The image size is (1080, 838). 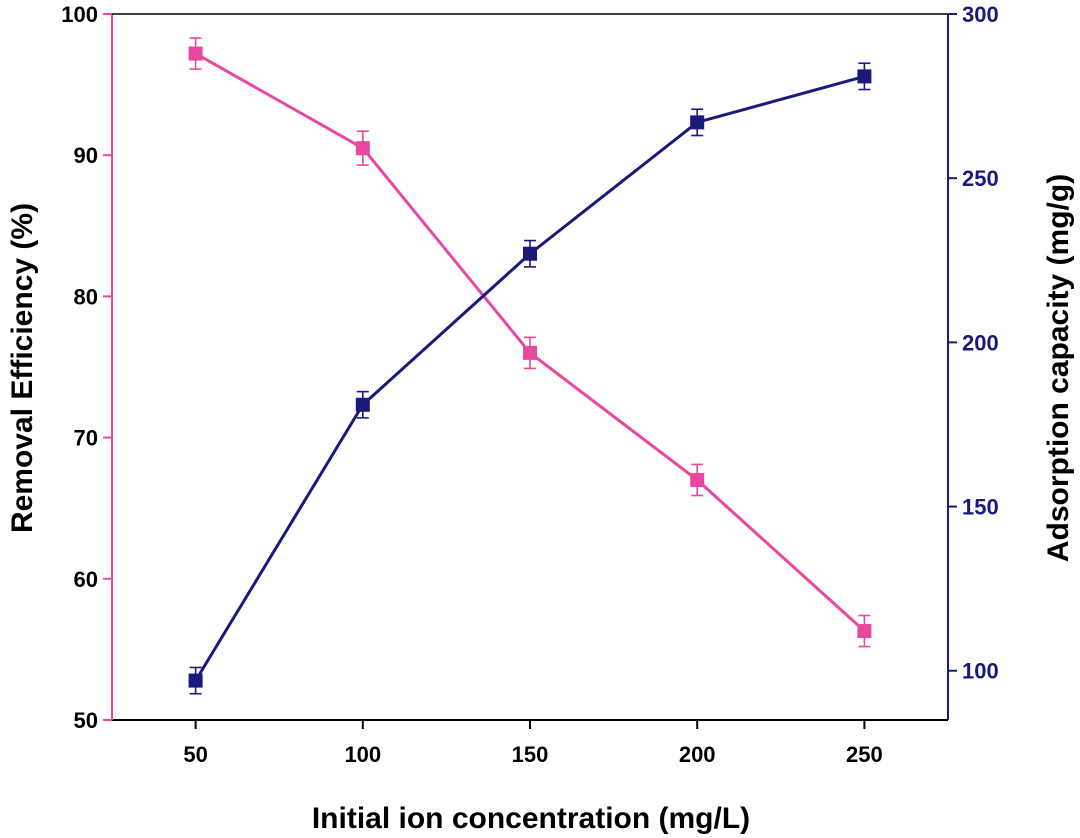 What do you see at coordinates (79, 14) in the screenshot?
I see `left-y-tick-label: 100` at bounding box center [79, 14].